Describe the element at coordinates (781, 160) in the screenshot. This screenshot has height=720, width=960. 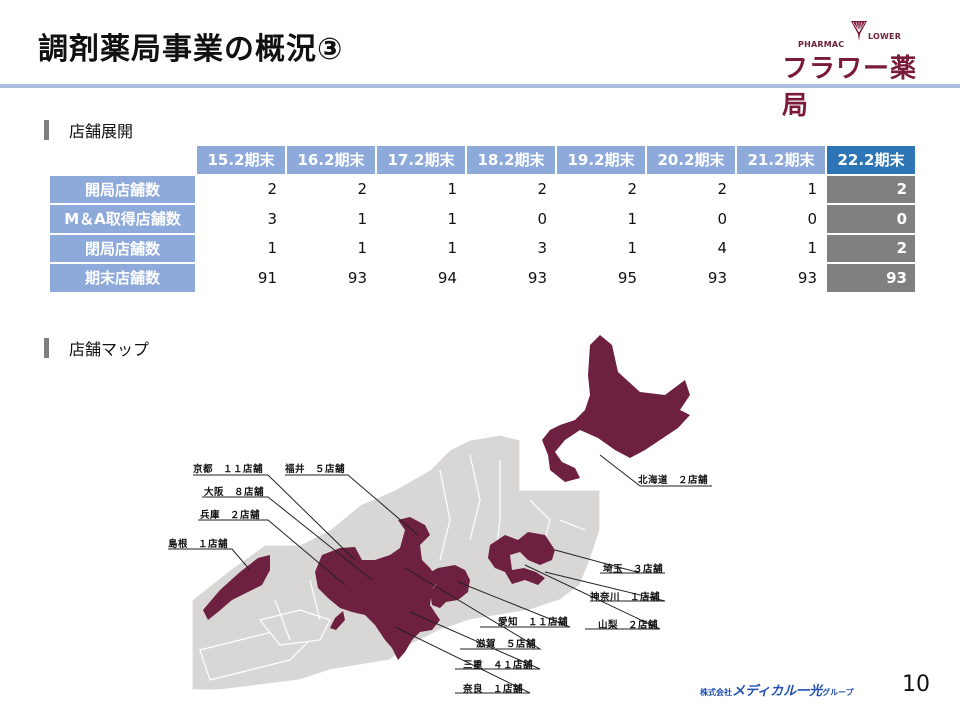
I see `column-header: 21.2期末` at that location.